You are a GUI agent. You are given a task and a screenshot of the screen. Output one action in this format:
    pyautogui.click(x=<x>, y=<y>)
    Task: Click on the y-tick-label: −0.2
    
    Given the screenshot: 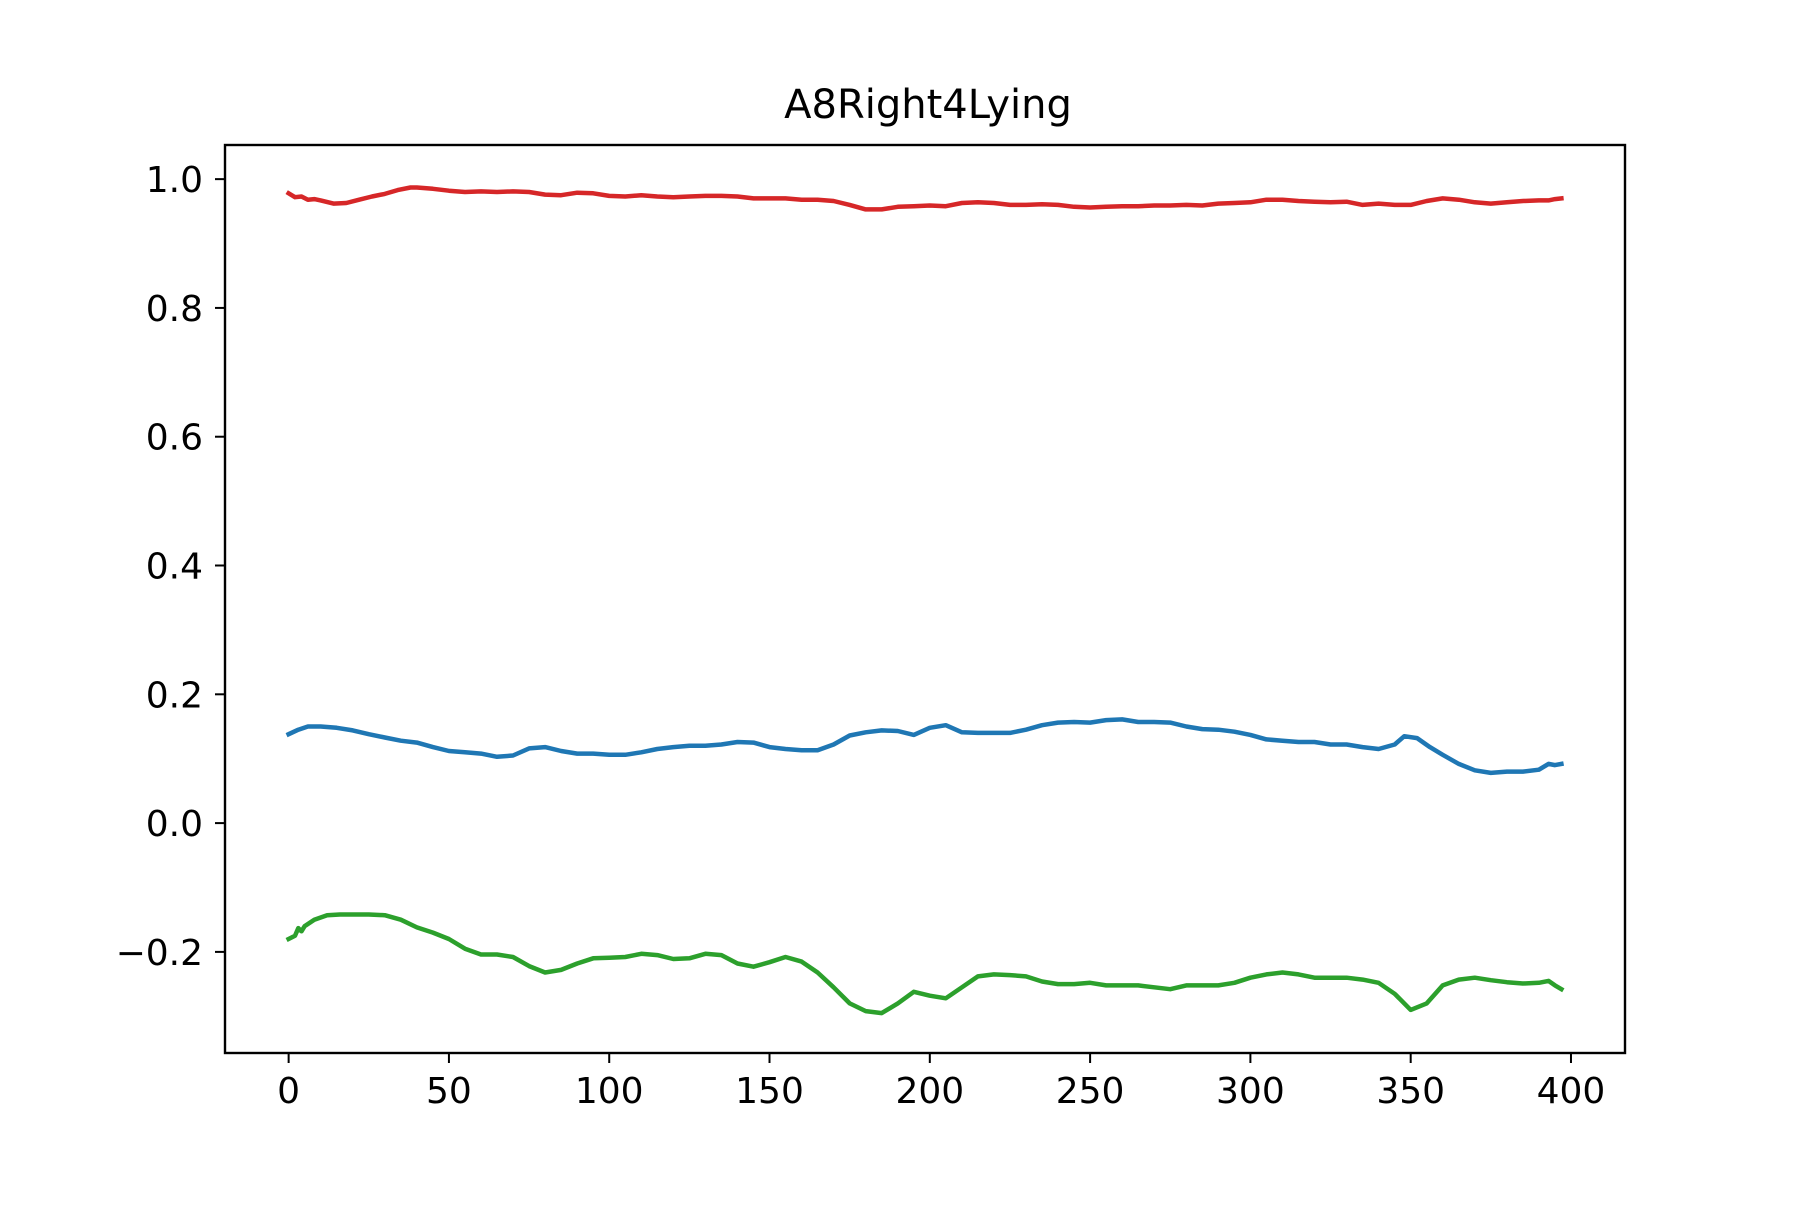 What is the action you would take?
    pyautogui.click(x=159, y=953)
    